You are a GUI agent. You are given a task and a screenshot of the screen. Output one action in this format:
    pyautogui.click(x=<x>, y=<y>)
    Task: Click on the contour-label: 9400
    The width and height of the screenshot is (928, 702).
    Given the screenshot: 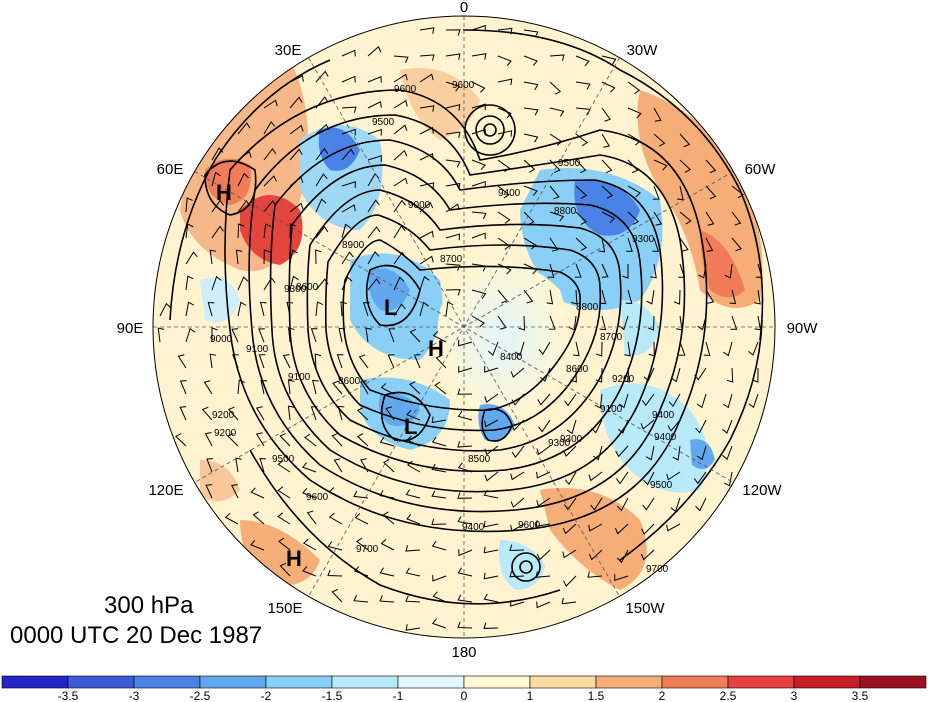 What is the action you would take?
    pyautogui.click(x=665, y=437)
    